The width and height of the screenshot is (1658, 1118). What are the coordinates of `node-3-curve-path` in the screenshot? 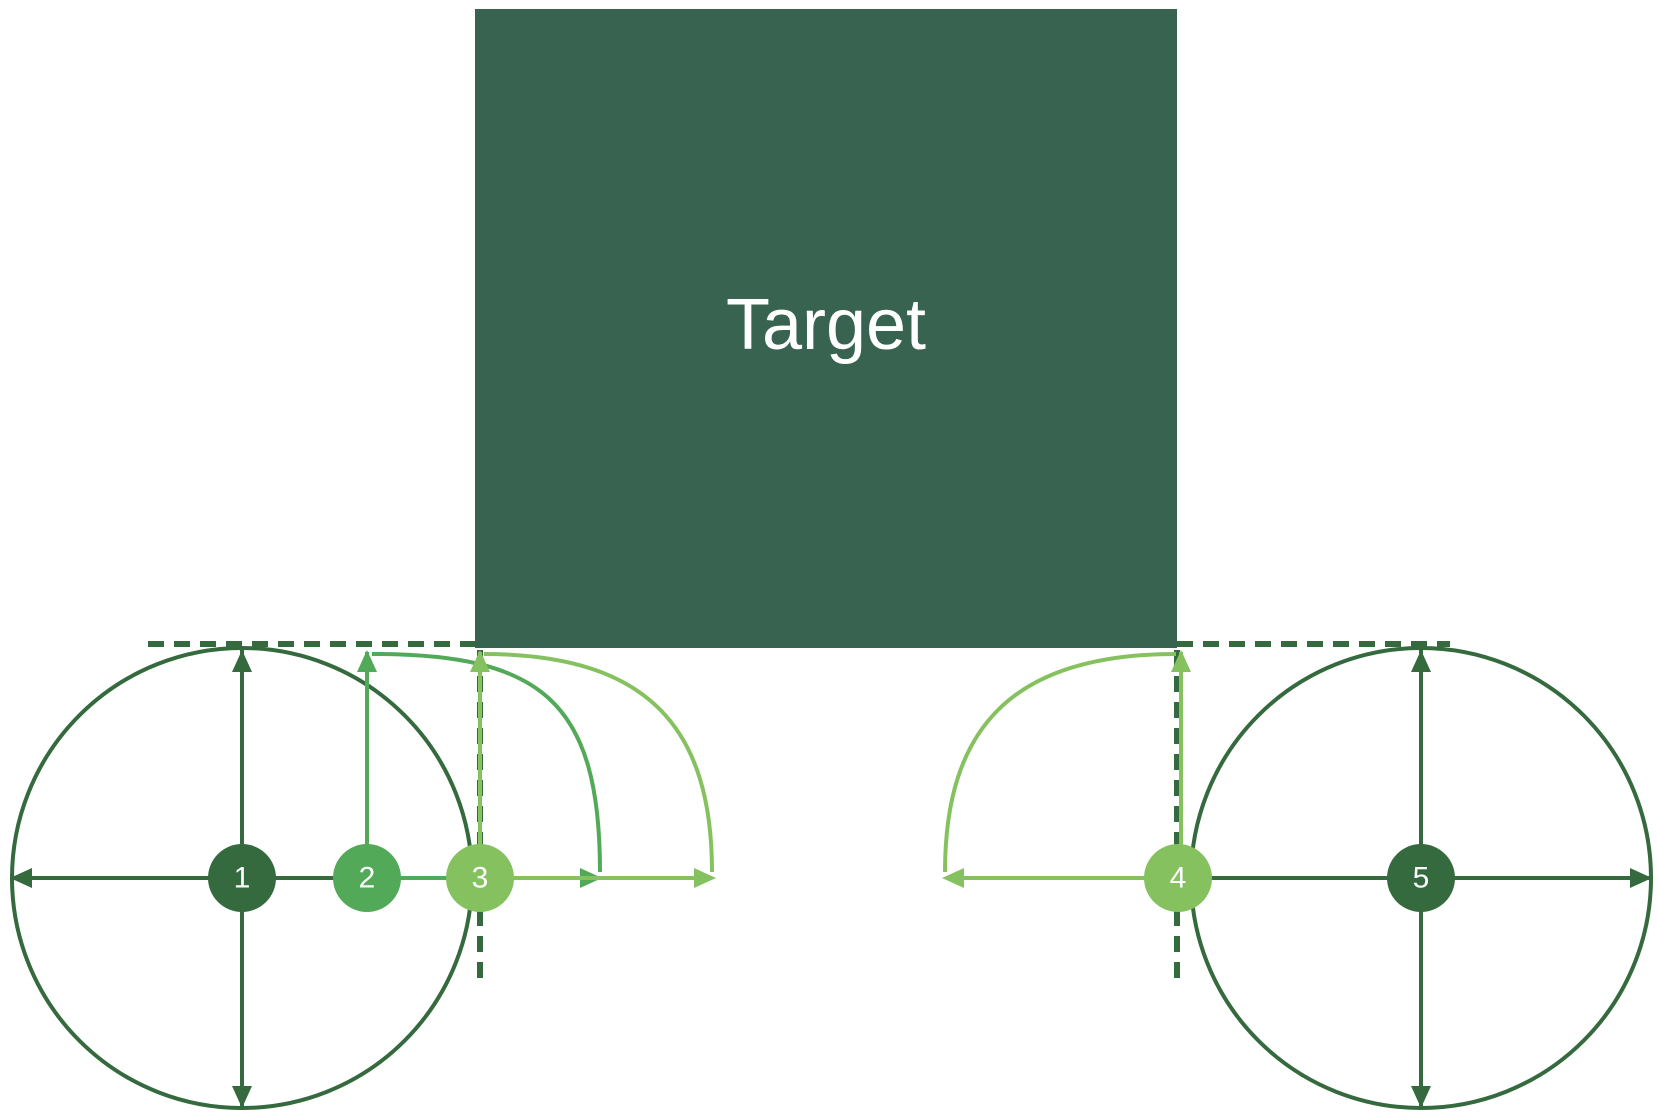 It's located at (598, 762).